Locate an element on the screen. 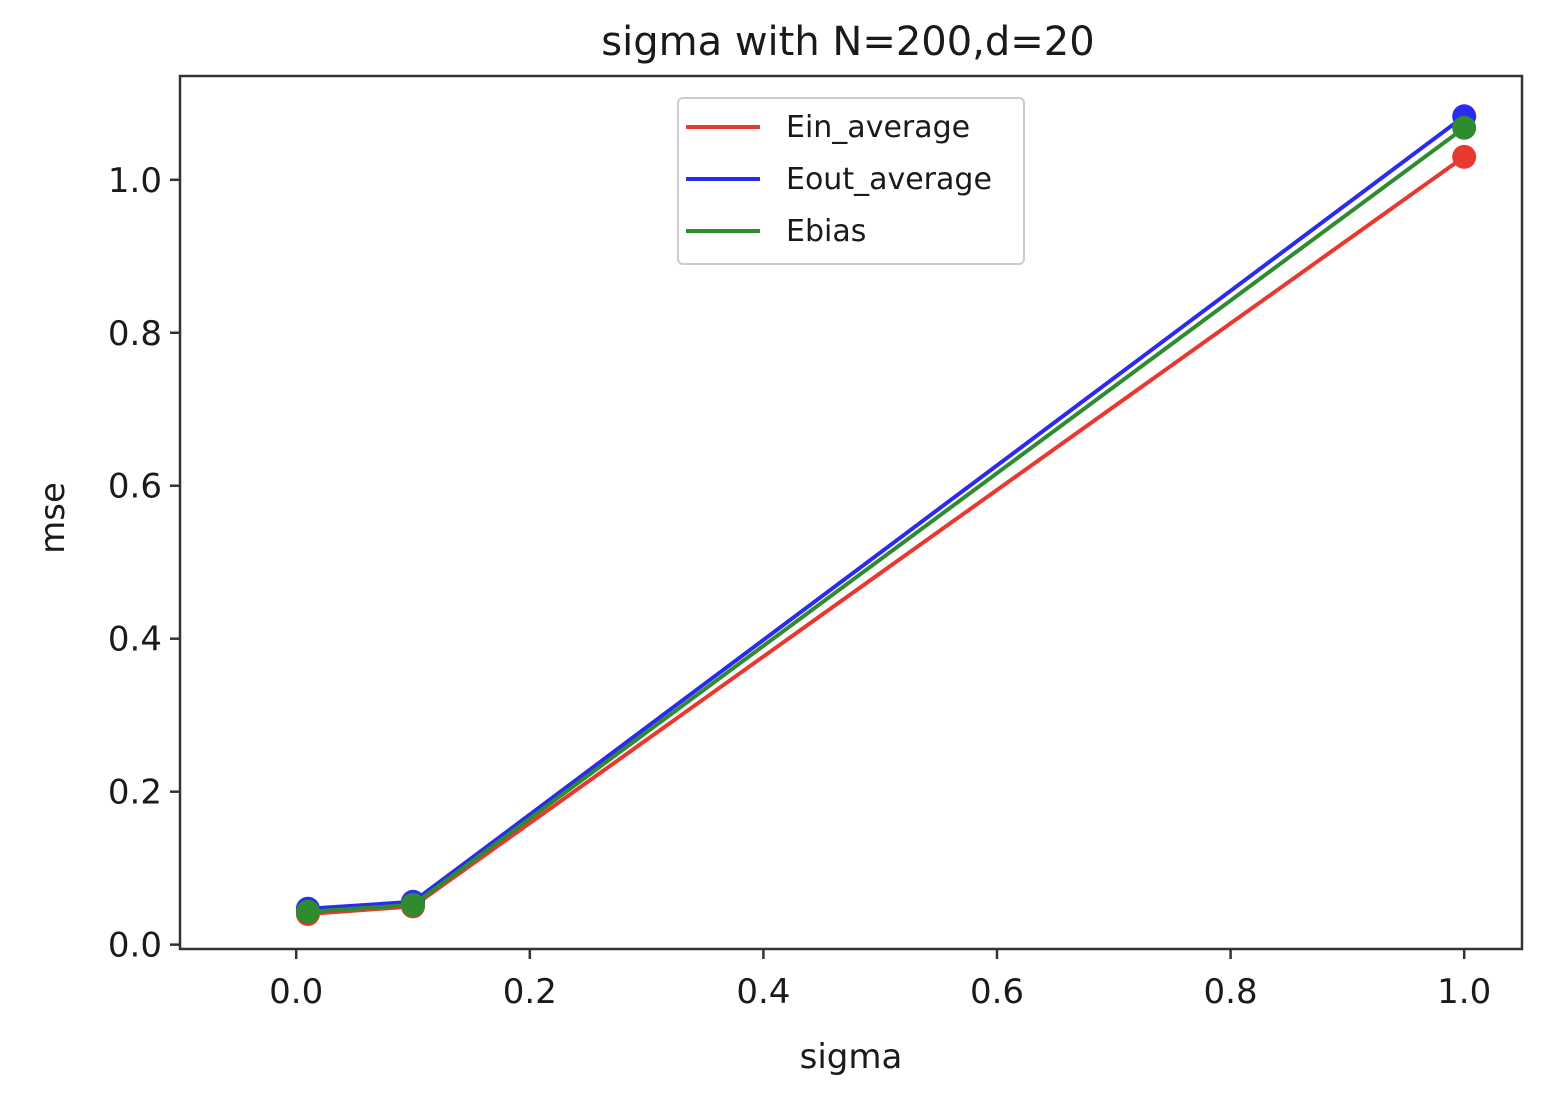 Image resolution: width=1552 pixels, height=1108 pixels. y-tick-label: 0.4 is located at coordinates (135, 640).